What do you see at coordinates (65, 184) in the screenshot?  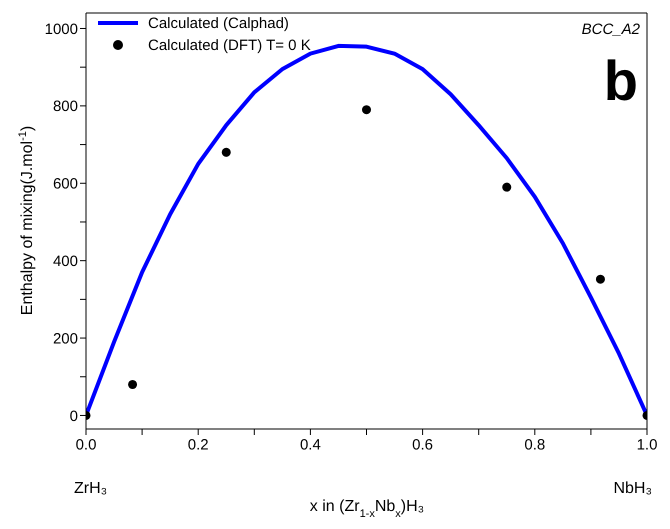 I see `y-tick-label: 600` at bounding box center [65, 184].